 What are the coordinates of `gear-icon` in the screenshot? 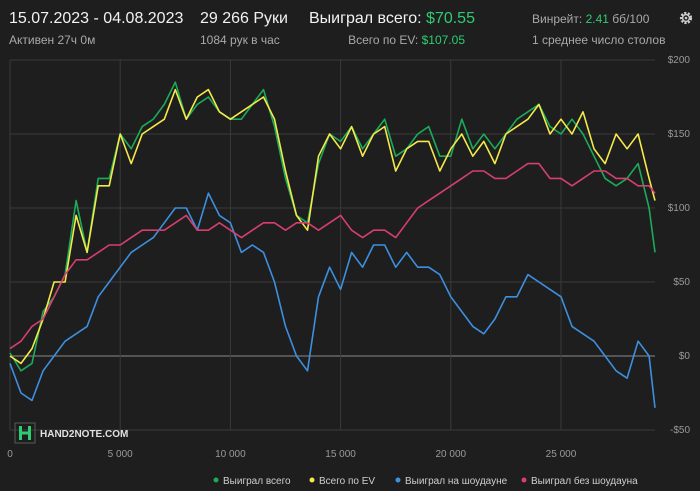 It's located at (686, 18).